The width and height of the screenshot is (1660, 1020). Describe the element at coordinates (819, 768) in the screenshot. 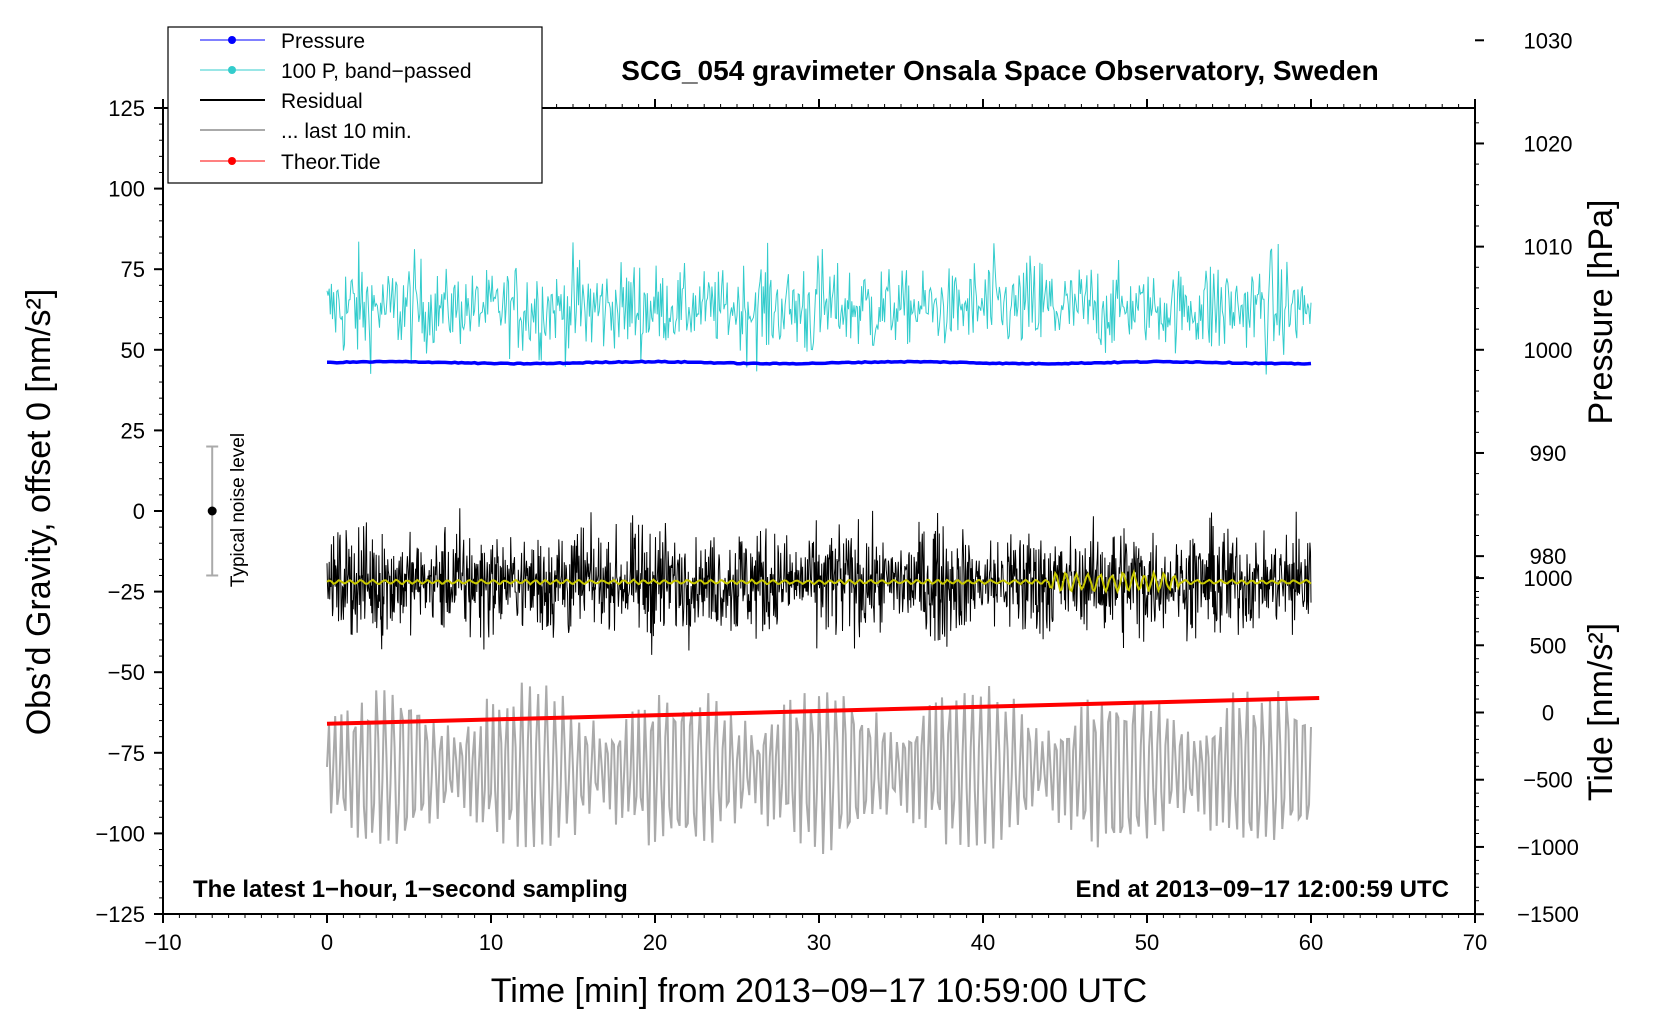

I see `series-last-10-min` at that location.